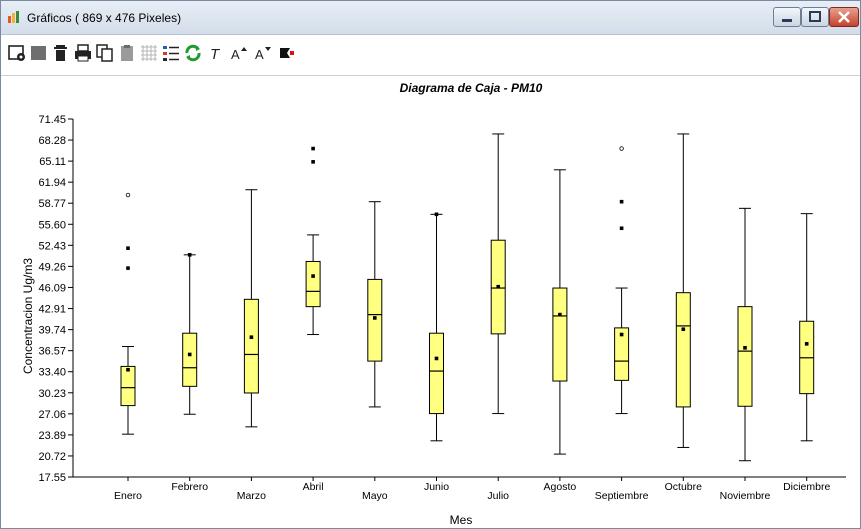 The width and height of the screenshot is (861, 529). I want to click on settings-icon, so click(17, 53).